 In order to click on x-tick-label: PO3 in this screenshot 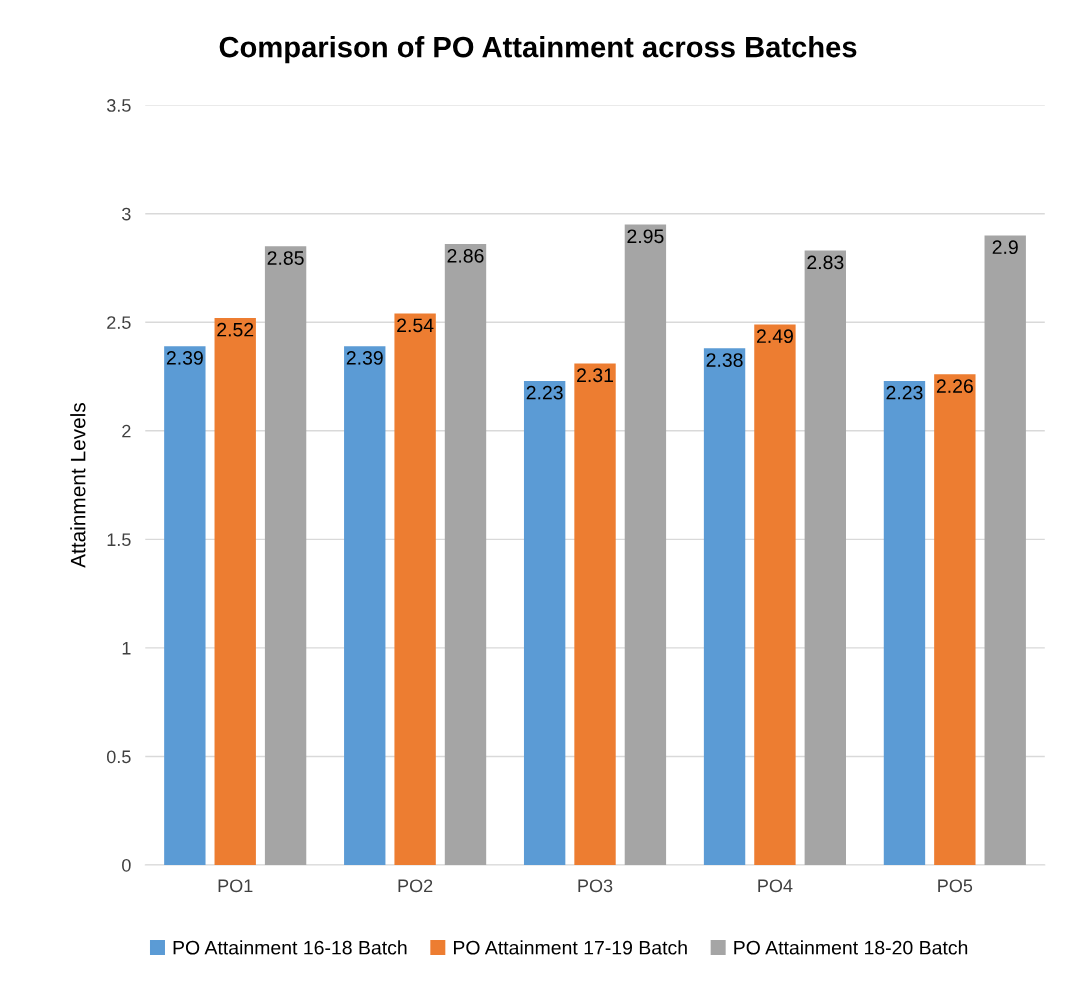, I will do `click(595, 886)`.